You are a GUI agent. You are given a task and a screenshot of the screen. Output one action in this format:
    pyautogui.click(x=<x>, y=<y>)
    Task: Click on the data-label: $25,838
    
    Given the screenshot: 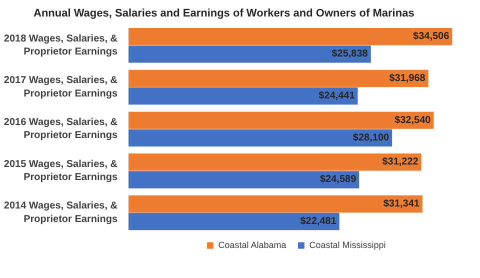 What is the action you would take?
    pyautogui.click(x=350, y=54)
    